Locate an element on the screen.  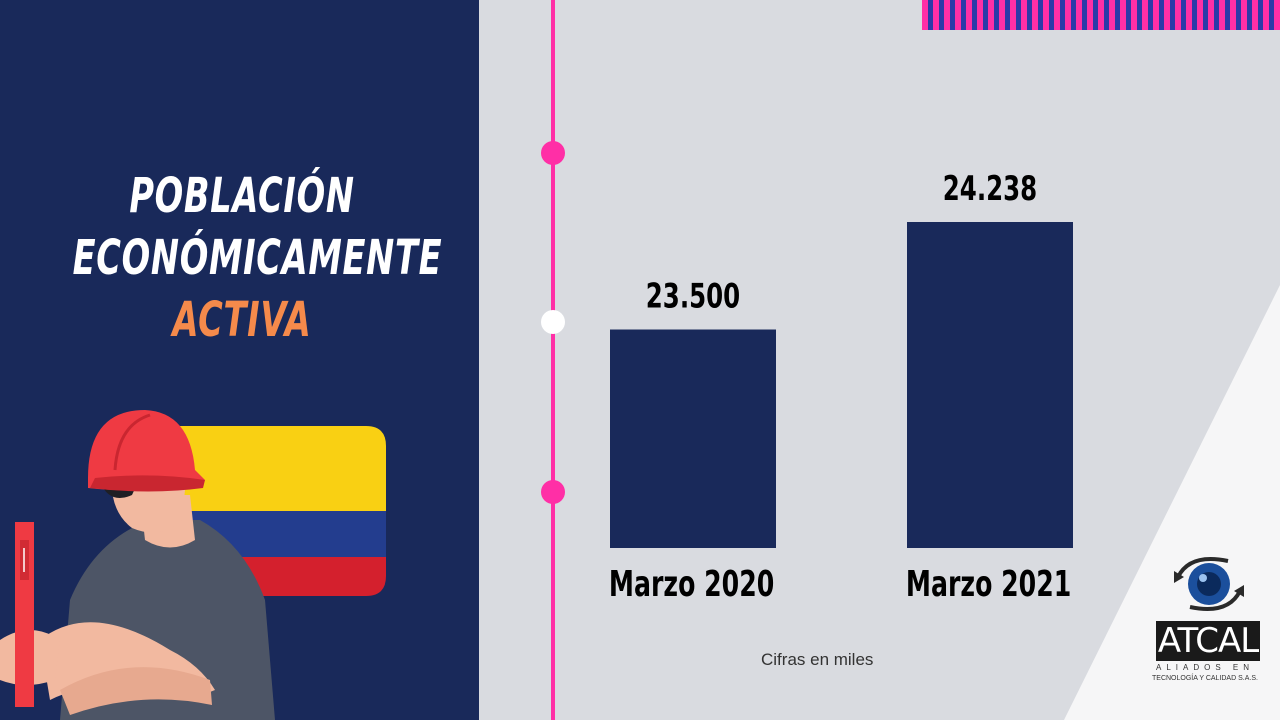
eye-logo-icon is located at coordinates (1209, 584).